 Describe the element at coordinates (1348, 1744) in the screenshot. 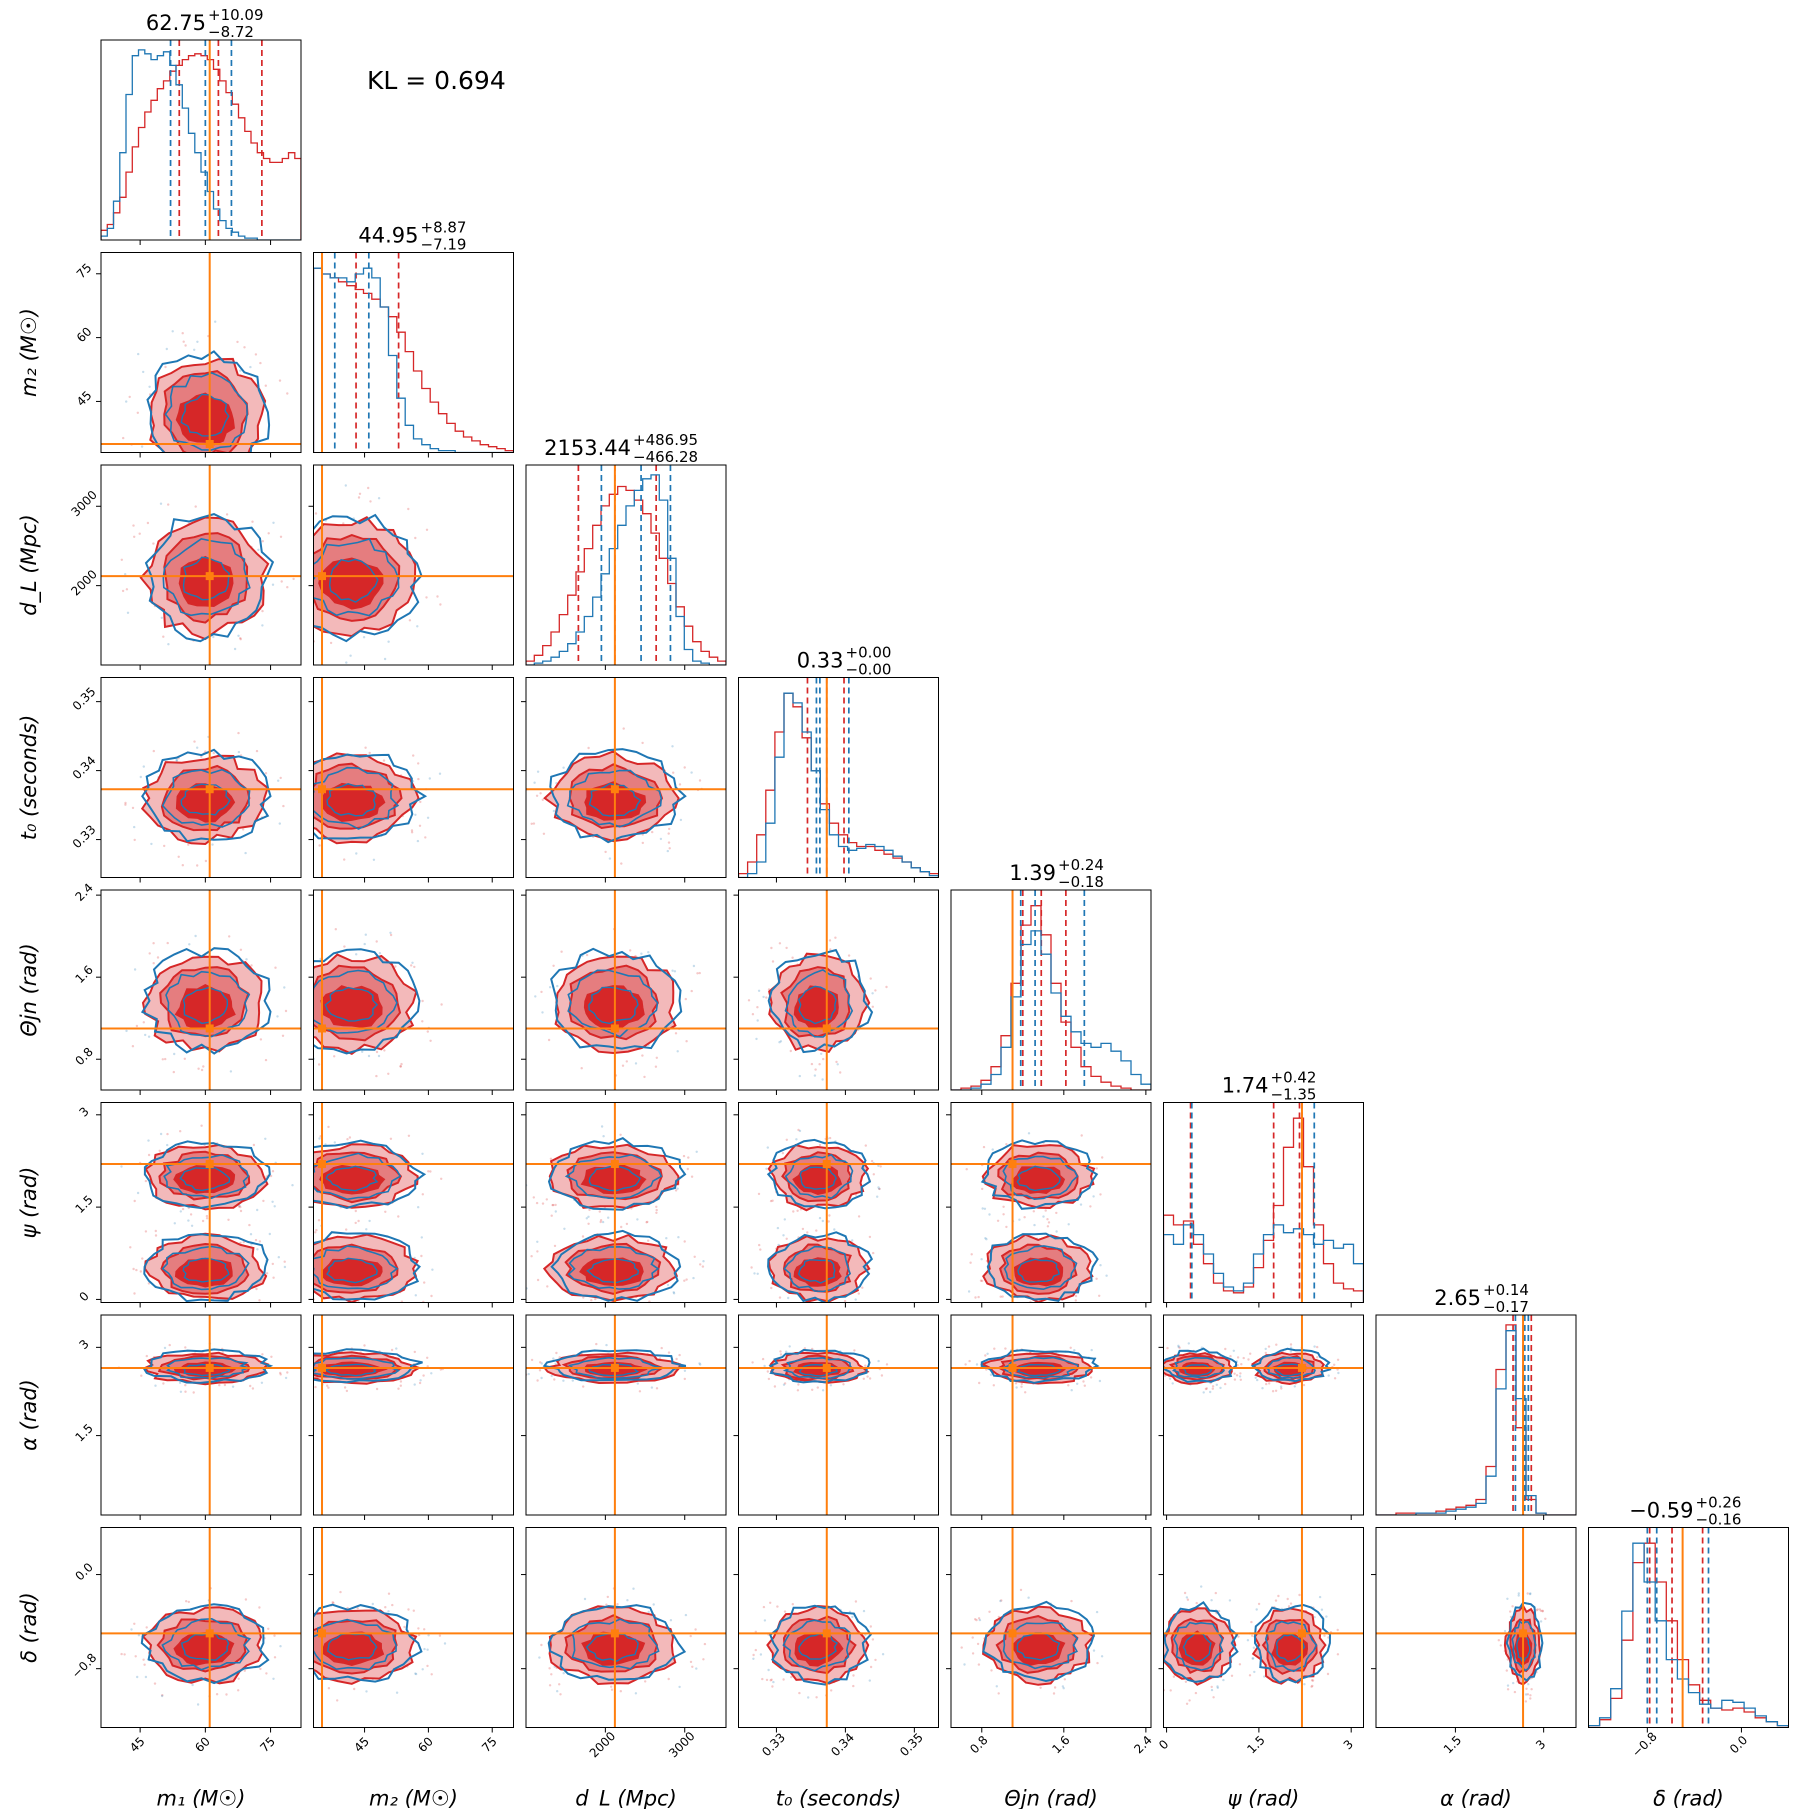

I see `x-tick-label: 3` at that location.